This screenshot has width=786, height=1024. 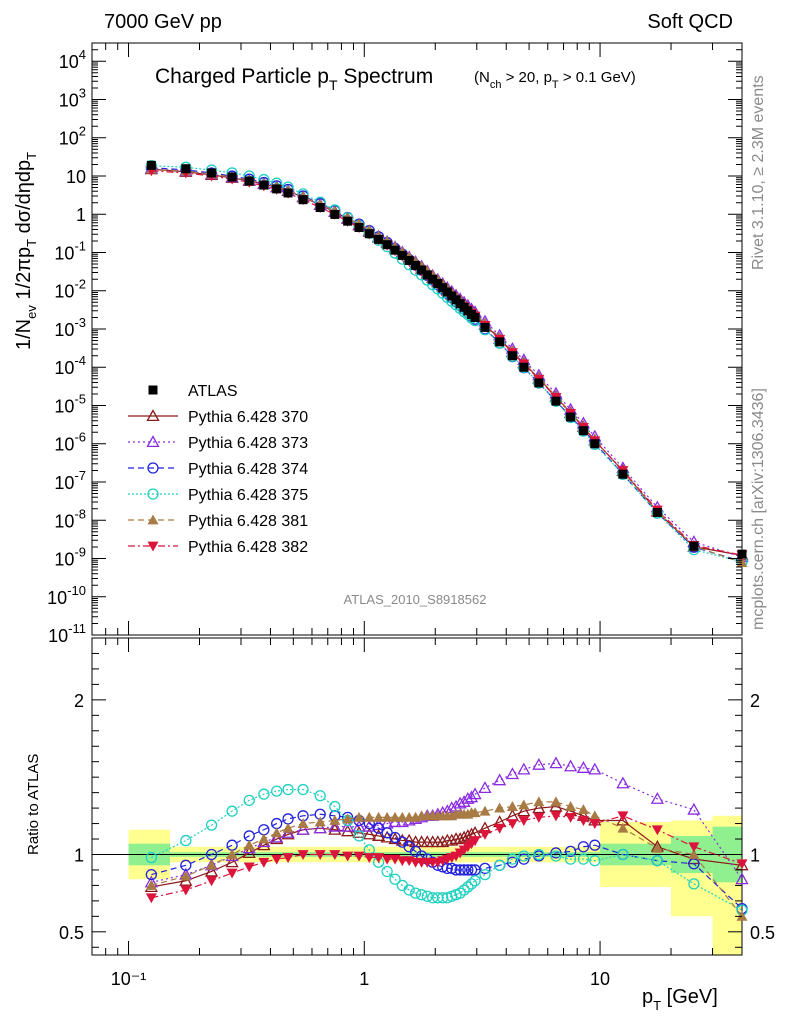 What do you see at coordinates (129, 979) in the screenshot?
I see `x-tick-label: 10⁻¹` at bounding box center [129, 979].